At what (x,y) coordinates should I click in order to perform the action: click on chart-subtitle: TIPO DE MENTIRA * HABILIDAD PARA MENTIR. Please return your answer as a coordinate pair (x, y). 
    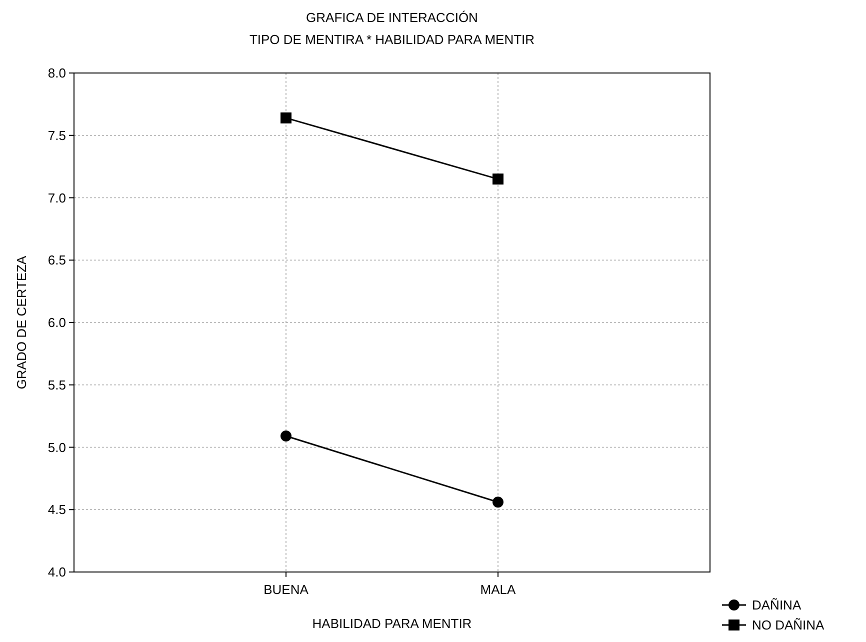
    Looking at the image, I should click on (392, 39).